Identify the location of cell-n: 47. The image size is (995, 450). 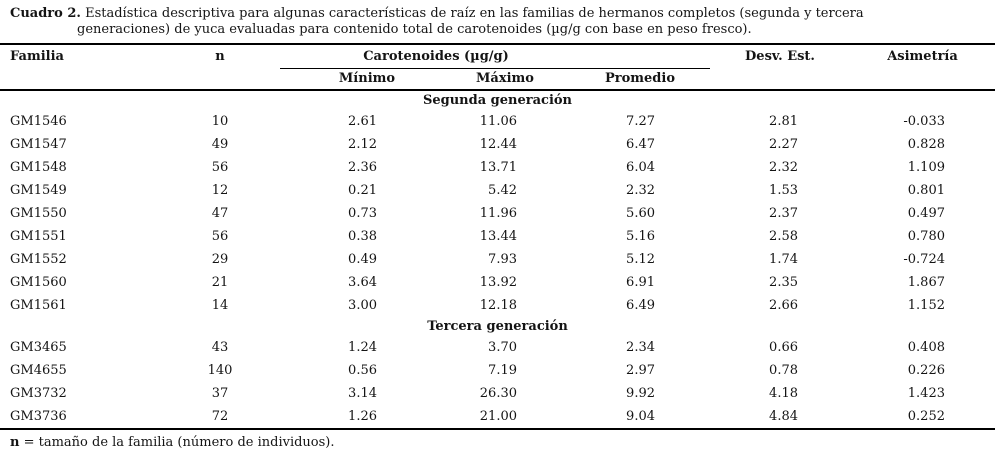
(220, 213).